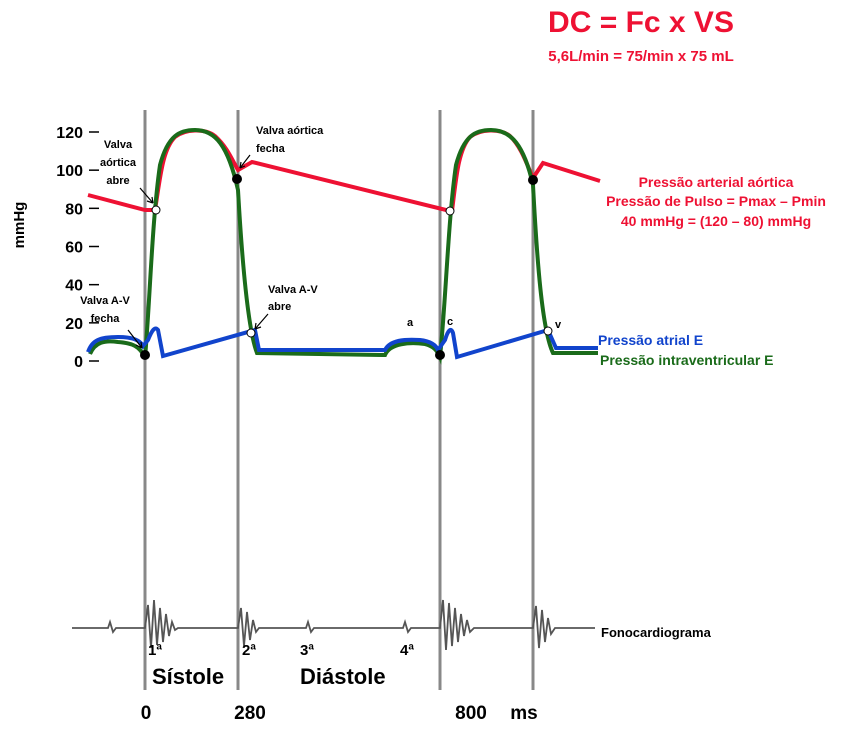 Image resolution: width=844 pixels, height=735 pixels. I want to click on phase-label: Sístole, so click(188, 676).